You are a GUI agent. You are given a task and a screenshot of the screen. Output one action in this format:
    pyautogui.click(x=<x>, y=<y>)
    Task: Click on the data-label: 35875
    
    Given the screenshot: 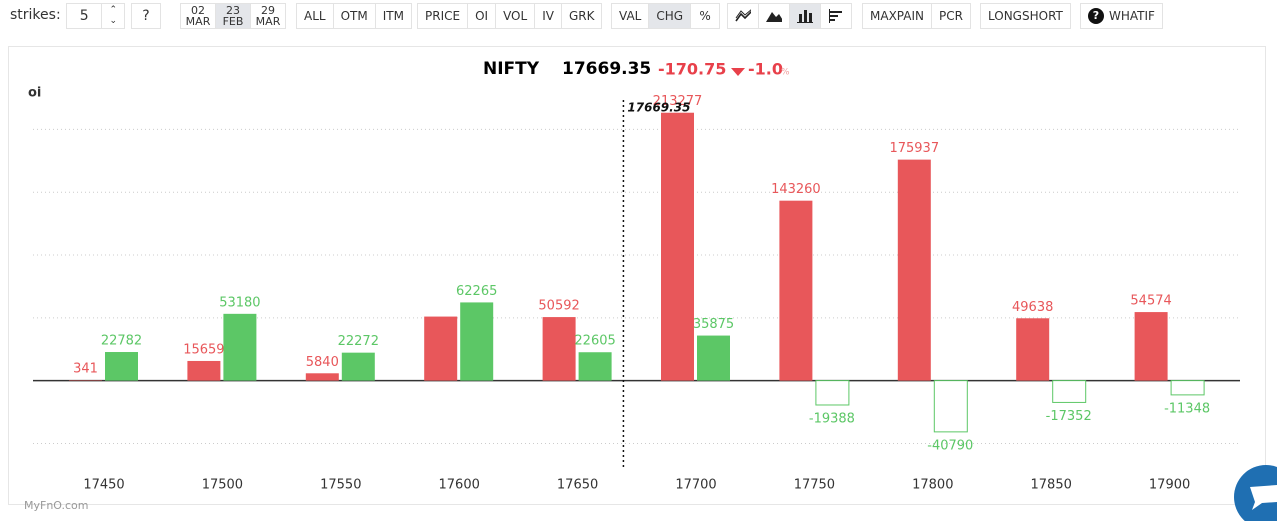 What is the action you would take?
    pyautogui.click(x=713, y=324)
    